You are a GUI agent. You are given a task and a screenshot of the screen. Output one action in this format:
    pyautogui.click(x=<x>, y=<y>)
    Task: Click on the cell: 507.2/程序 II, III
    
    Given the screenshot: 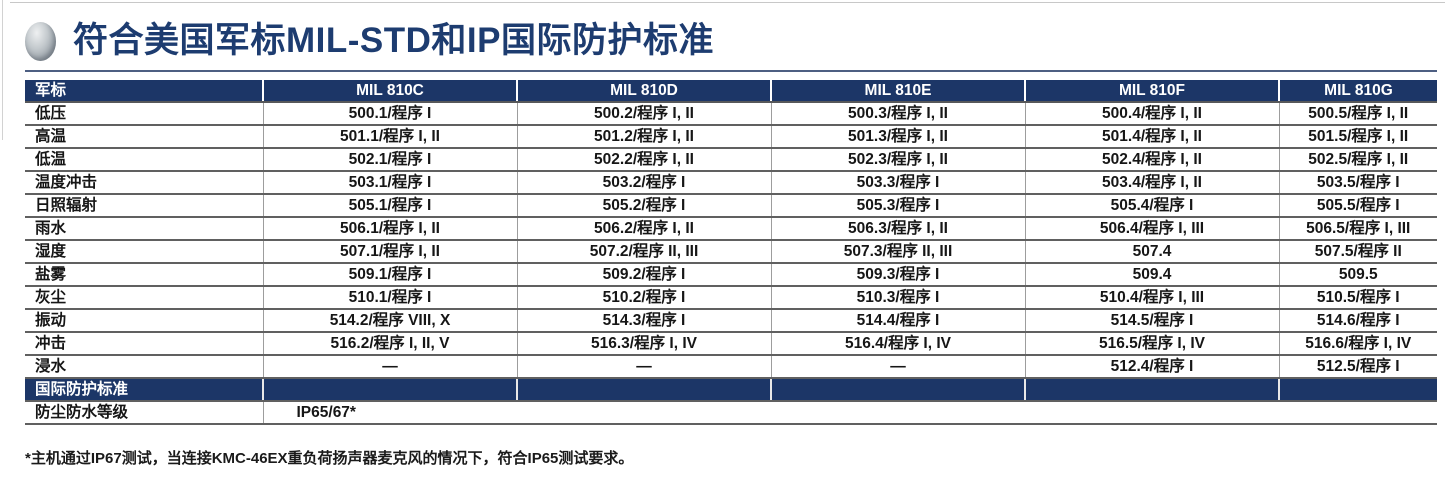 What is the action you would take?
    pyautogui.click(x=644, y=252)
    